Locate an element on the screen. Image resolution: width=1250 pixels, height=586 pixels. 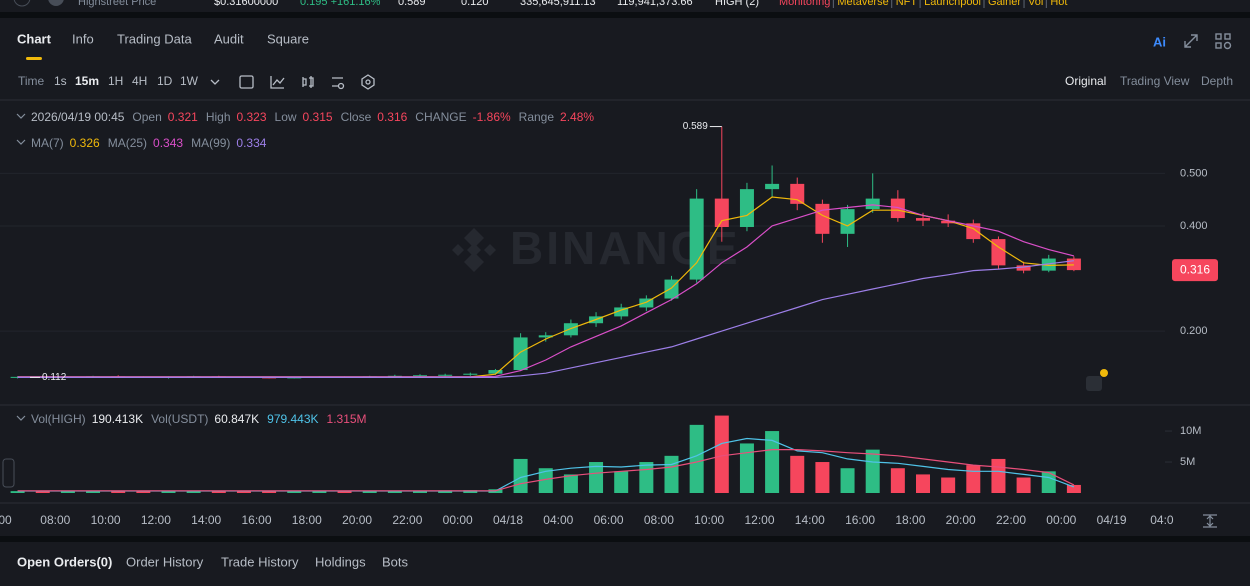
info-value: 2.48% is located at coordinates (577, 117).